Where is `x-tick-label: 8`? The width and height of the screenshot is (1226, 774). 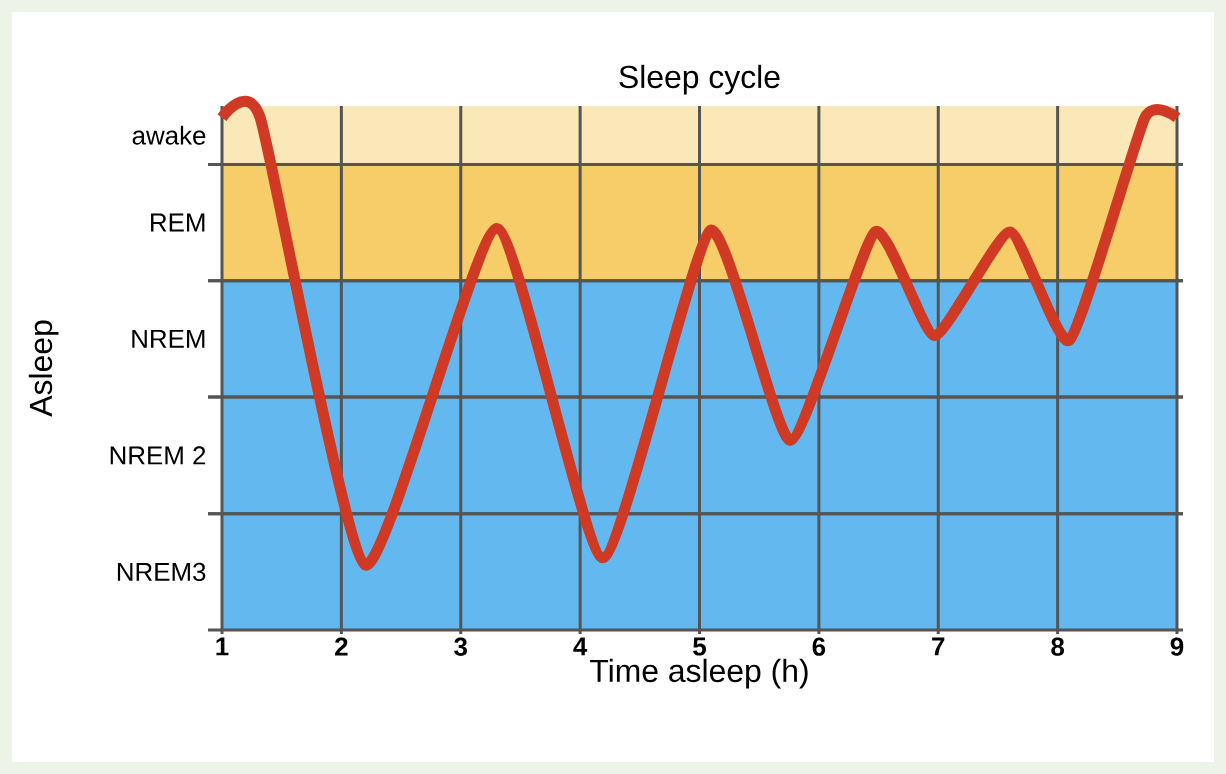
x-tick-label: 8 is located at coordinates (1058, 646).